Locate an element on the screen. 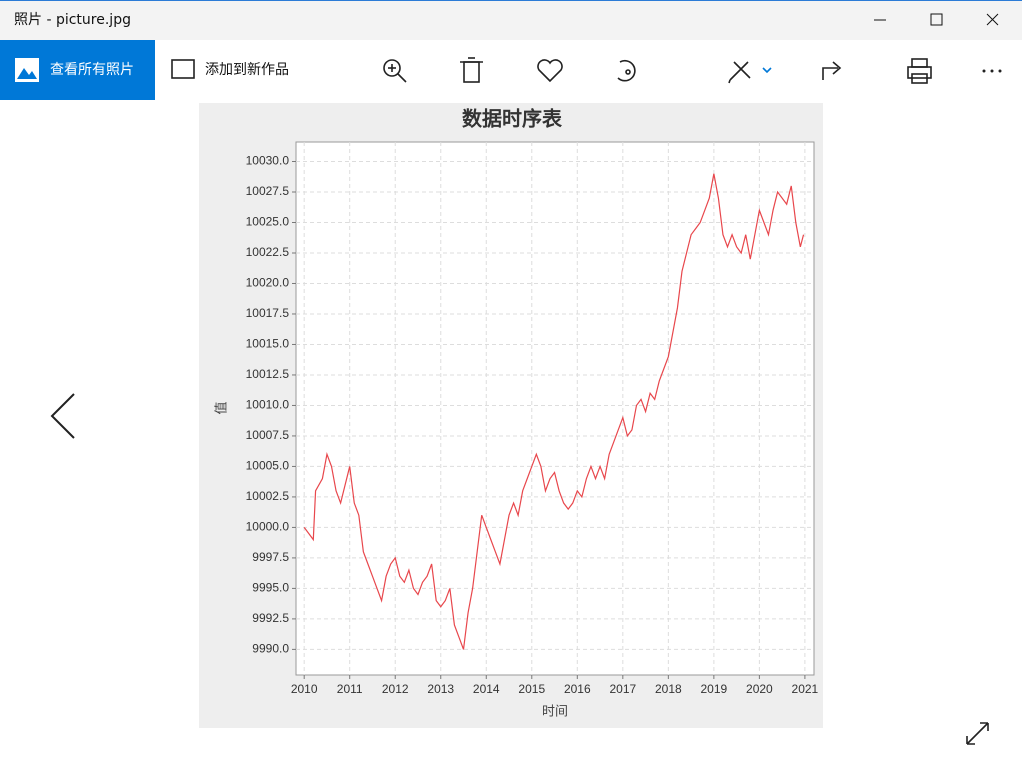 Image resolution: width=1022 pixels, height=777 pixels. y-tick-label: 10017.5 is located at coordinates (268, 313).